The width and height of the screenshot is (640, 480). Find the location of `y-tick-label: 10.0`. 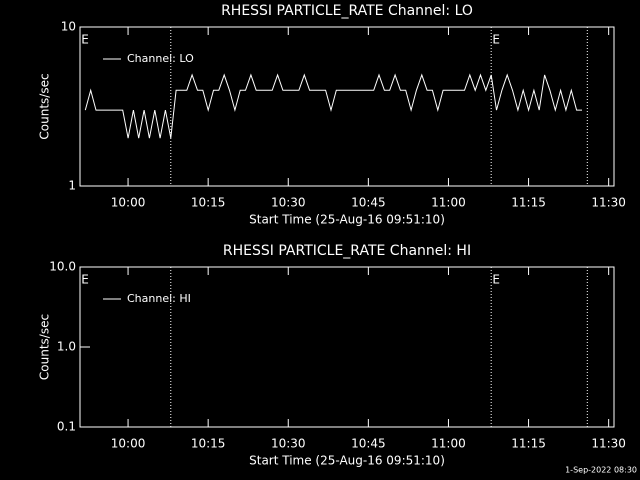

y-tick-label: 10.0 is located at coordinates (62, 267).